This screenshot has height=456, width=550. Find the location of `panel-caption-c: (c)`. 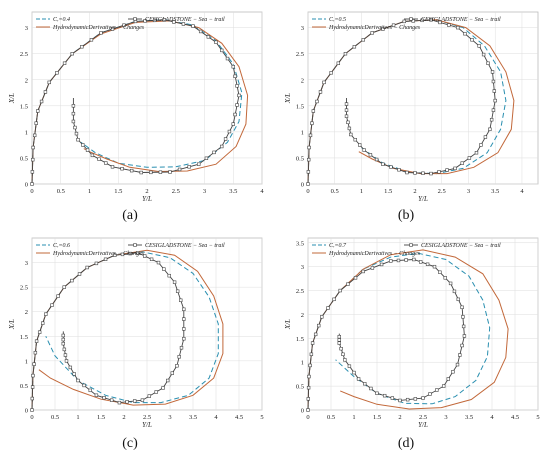

panel-caption-c: (c) is located at coordinates (130, 443).